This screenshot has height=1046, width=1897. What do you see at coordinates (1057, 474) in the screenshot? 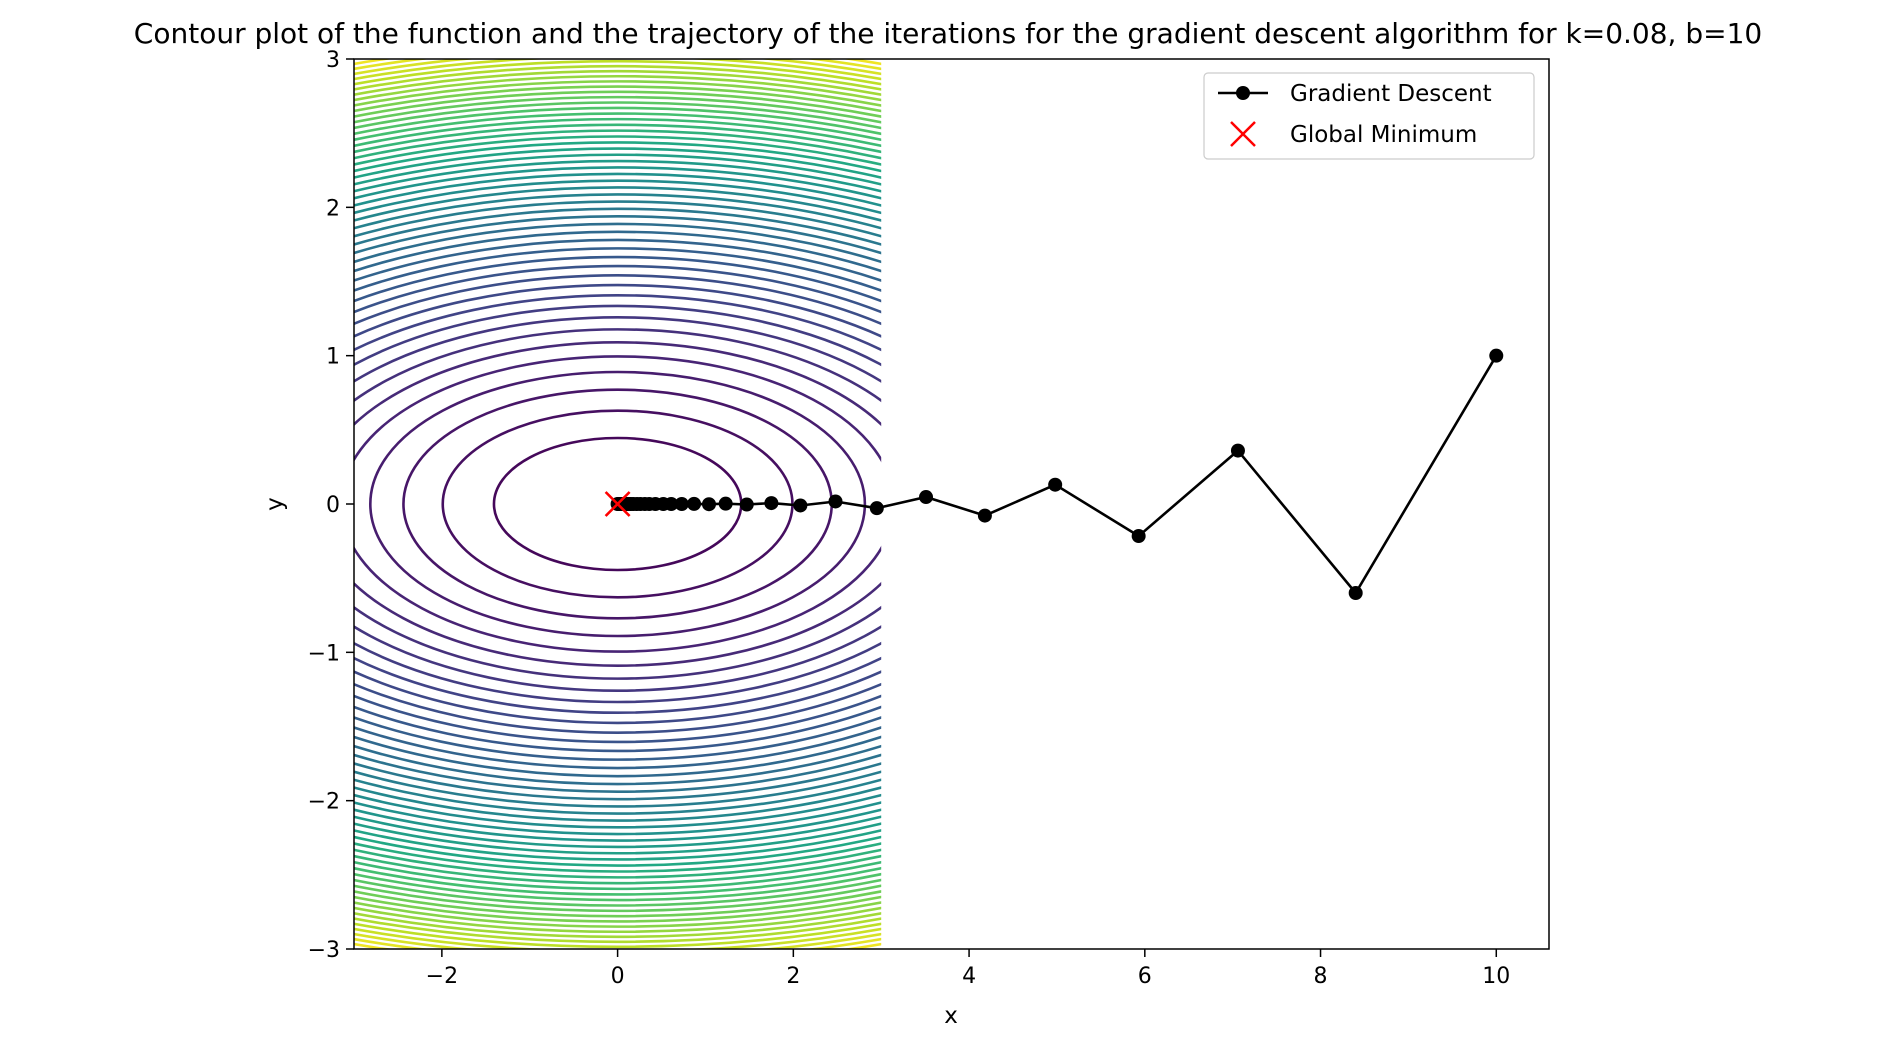
I see `gradient-descent-trajectory` at bounding box center [1057, 474].